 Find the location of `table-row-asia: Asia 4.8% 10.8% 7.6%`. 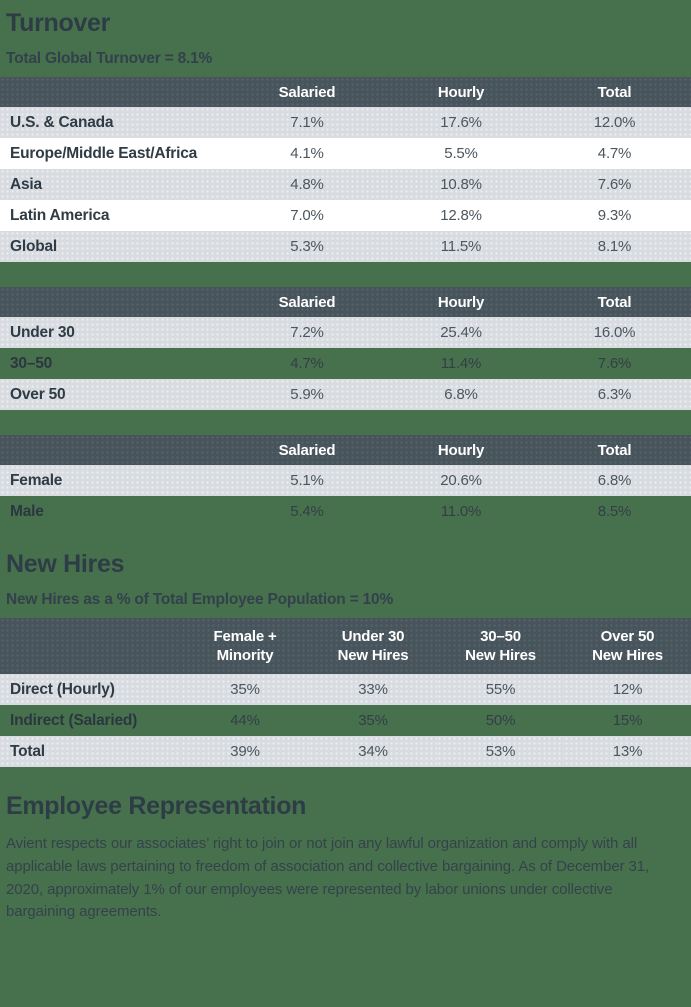

table-row-asia: Asia 4.8% 10.8% 7.6% is located at coordinates (345, 184).